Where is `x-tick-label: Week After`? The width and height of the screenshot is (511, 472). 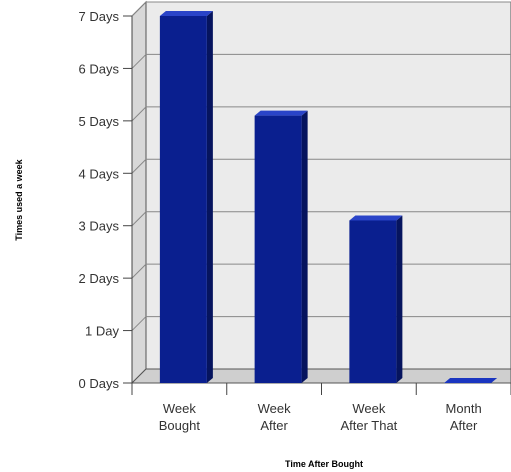 x-tick-label: Week After is located at coordinates (274, 417).